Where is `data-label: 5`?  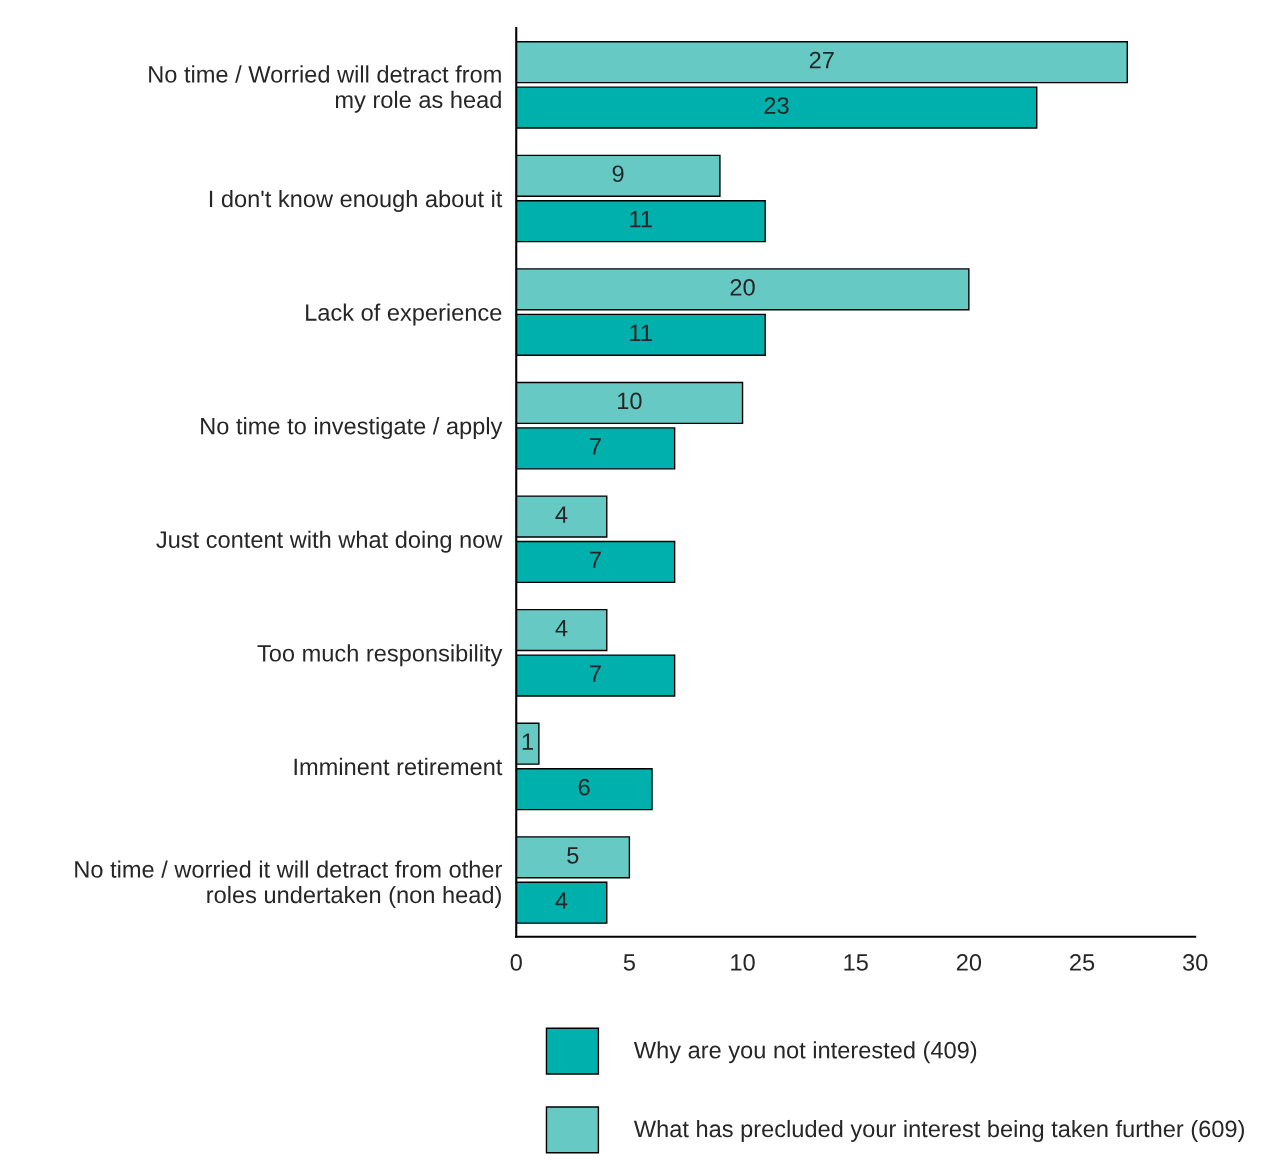 data-label: 5 is located at coordinates (573, 855).